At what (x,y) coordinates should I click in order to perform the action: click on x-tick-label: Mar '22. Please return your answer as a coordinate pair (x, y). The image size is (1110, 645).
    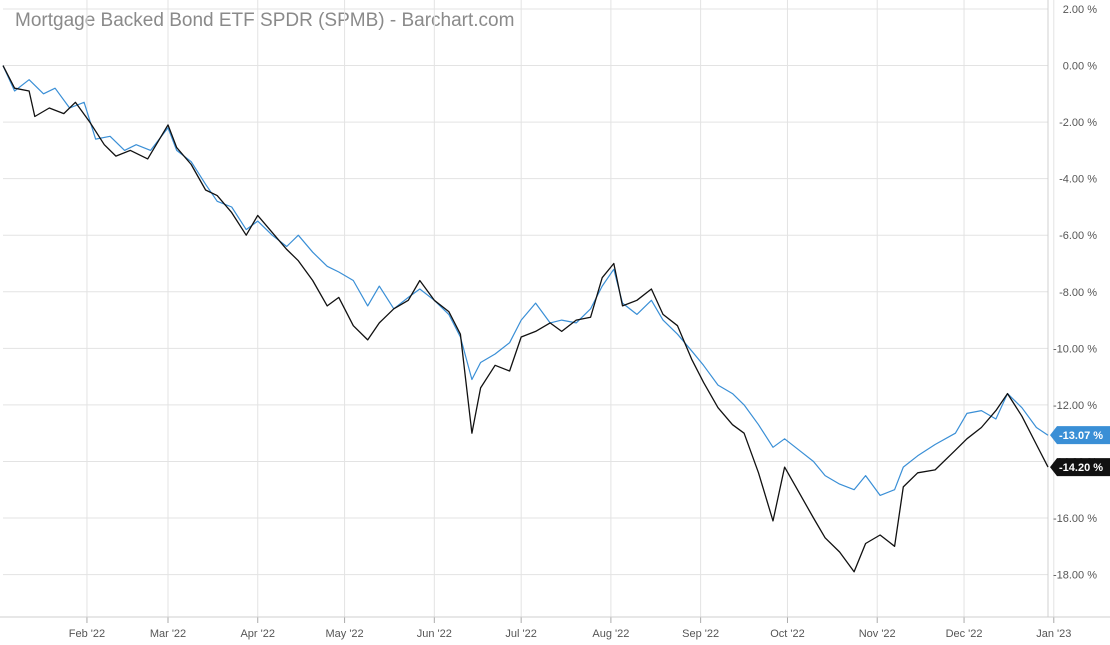
    Looking at the image, I should click on (168, 634).